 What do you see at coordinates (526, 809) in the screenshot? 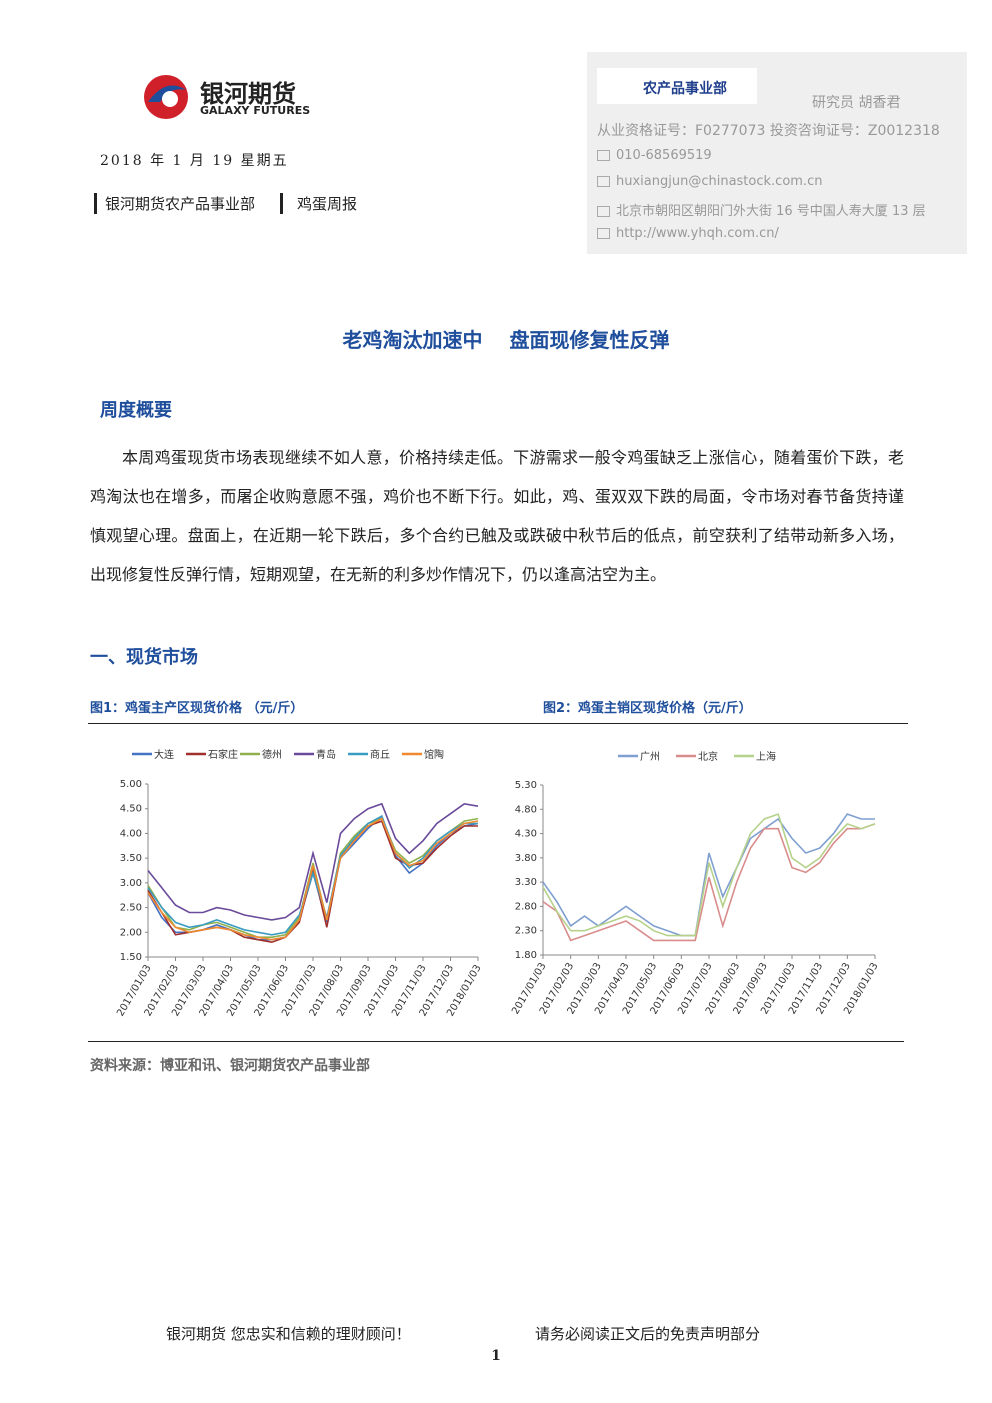
I see `y-tick-label: 4.80` at bounding box center [526, 809].